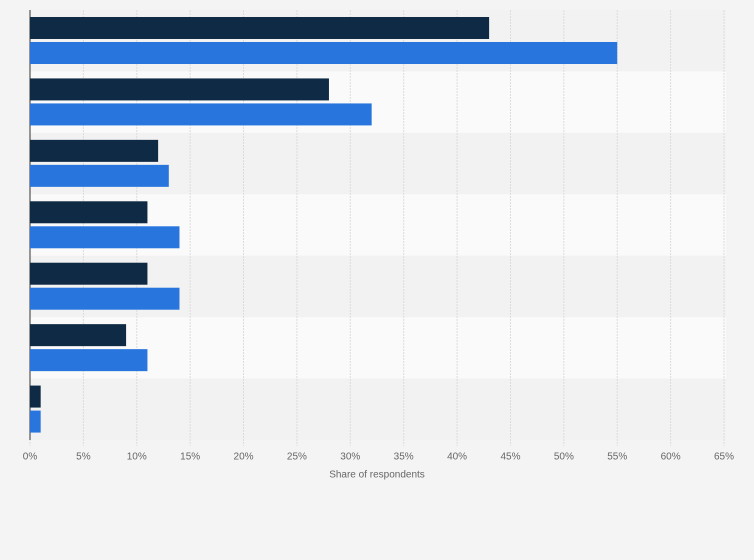 The height and width of the screenshot is (560, 754). Describe the element at coordinates (297, 457) in the screenshot. I see `x-tick-label: 25%` at that location.